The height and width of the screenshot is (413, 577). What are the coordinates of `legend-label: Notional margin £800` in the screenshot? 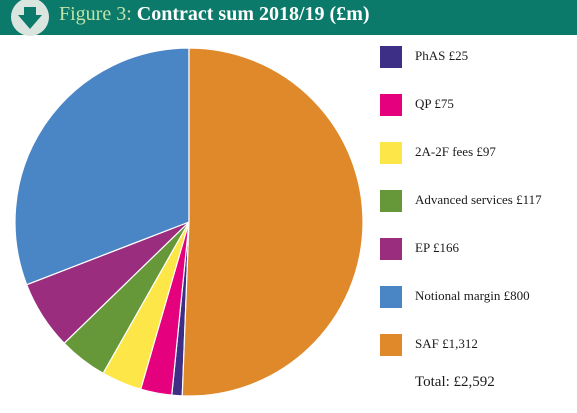 It's located at (472, 295).